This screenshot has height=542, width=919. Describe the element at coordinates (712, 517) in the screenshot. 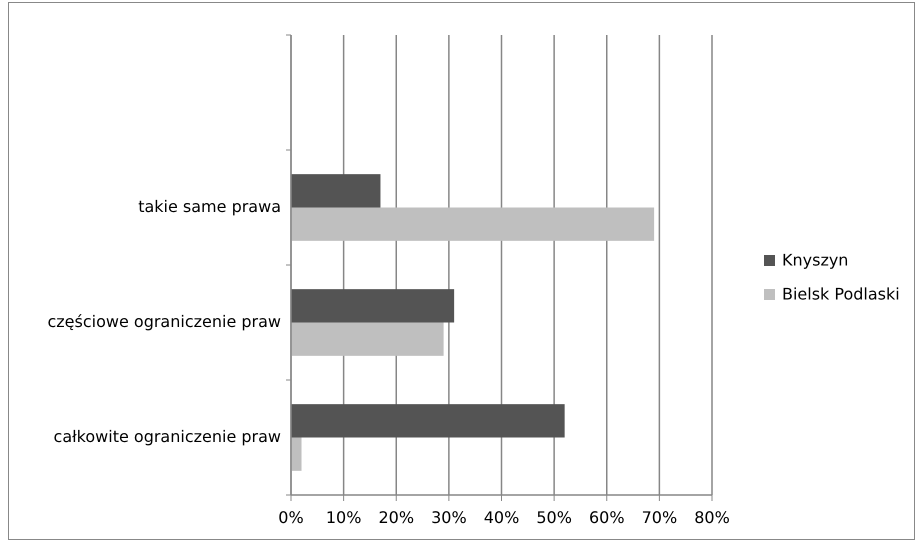

I see `x-tick-label: 80%` at that location.